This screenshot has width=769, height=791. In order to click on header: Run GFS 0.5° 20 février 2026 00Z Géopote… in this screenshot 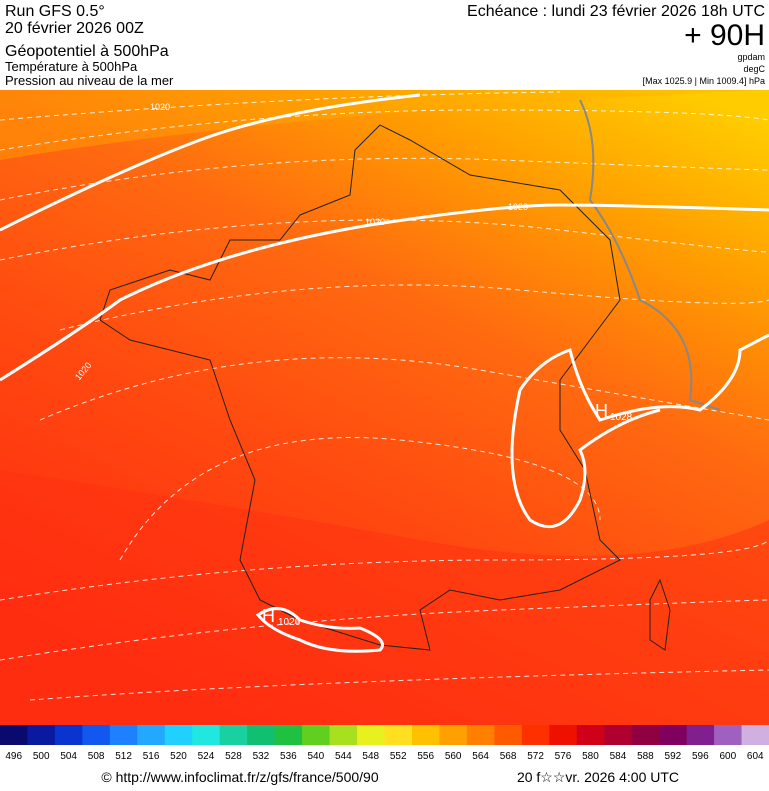, I will do `click(385, 45)`.